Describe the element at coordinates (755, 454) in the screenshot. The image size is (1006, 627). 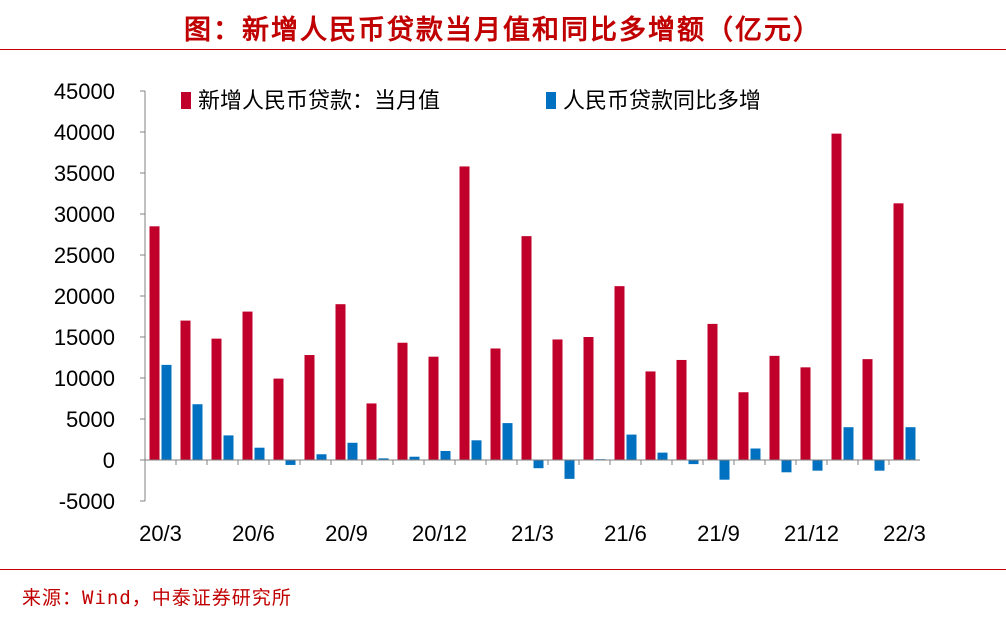
I see `bar-21-10-yoy` at that location.